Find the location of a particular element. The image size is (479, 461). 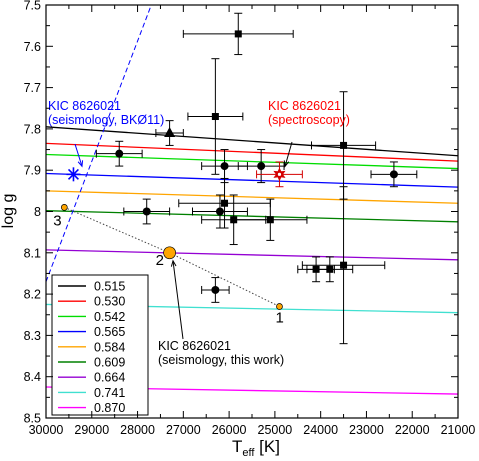

bko11-dashed-line is located at coordinates (99, 143).